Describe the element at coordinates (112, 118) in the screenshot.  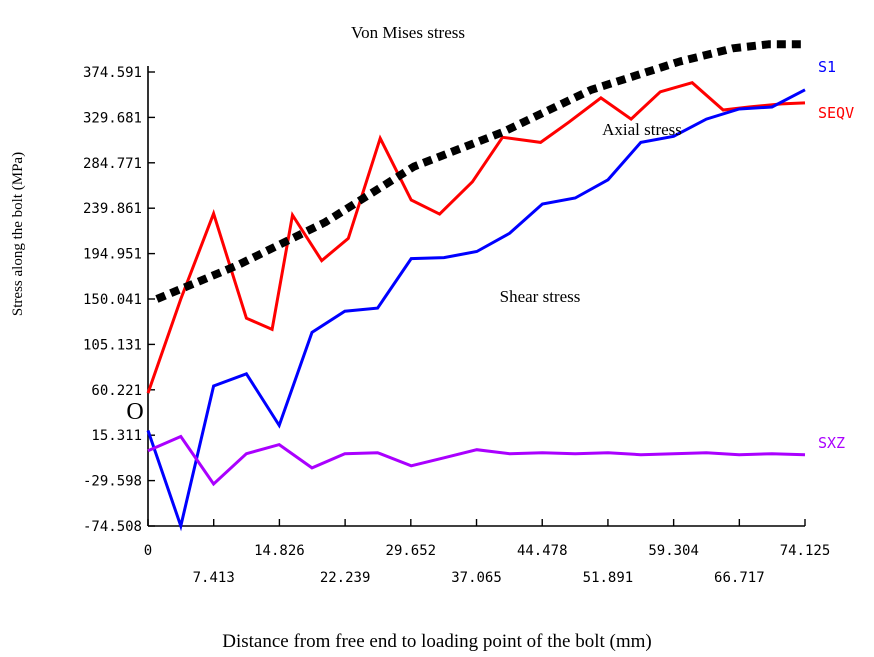
I see `y-tick-label: 329.681` at that location.